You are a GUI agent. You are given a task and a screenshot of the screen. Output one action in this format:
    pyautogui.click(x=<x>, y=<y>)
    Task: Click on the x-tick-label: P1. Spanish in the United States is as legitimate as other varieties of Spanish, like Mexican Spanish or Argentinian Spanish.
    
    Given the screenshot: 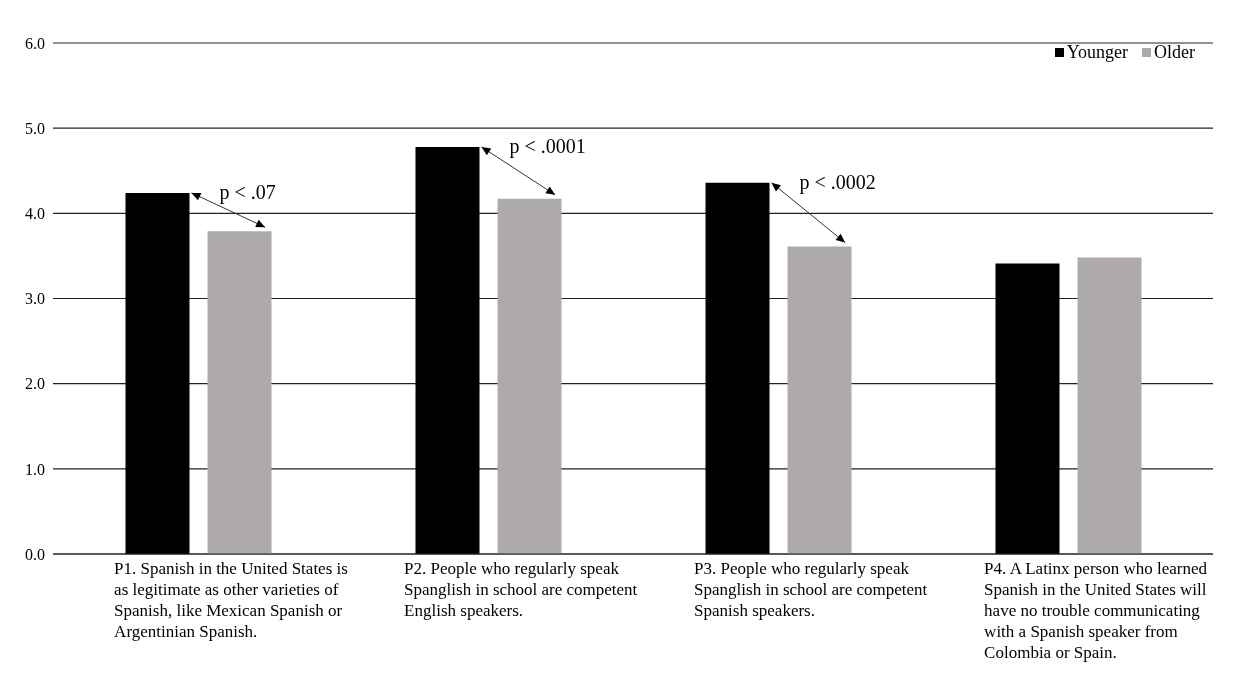 What is the action you would take?
    pyautogui.click(x=231, y=600)
    